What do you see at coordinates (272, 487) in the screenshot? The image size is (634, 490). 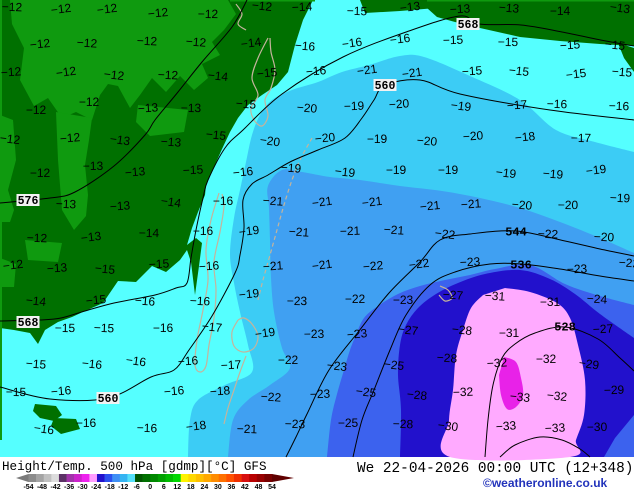 I see `svg-text: 54` at bounding box center [272, 487].